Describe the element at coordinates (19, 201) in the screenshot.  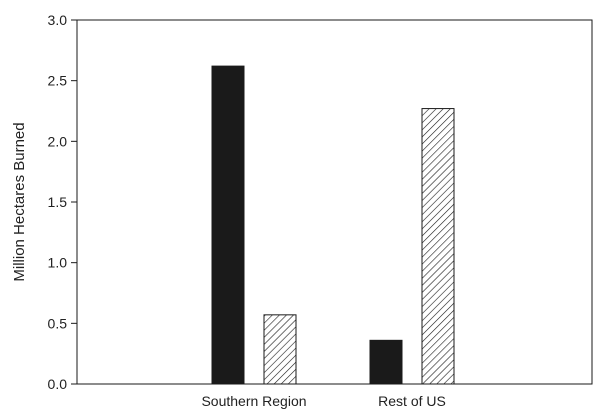
I see `y-axis-title: Million Hectares Burned` at that location.